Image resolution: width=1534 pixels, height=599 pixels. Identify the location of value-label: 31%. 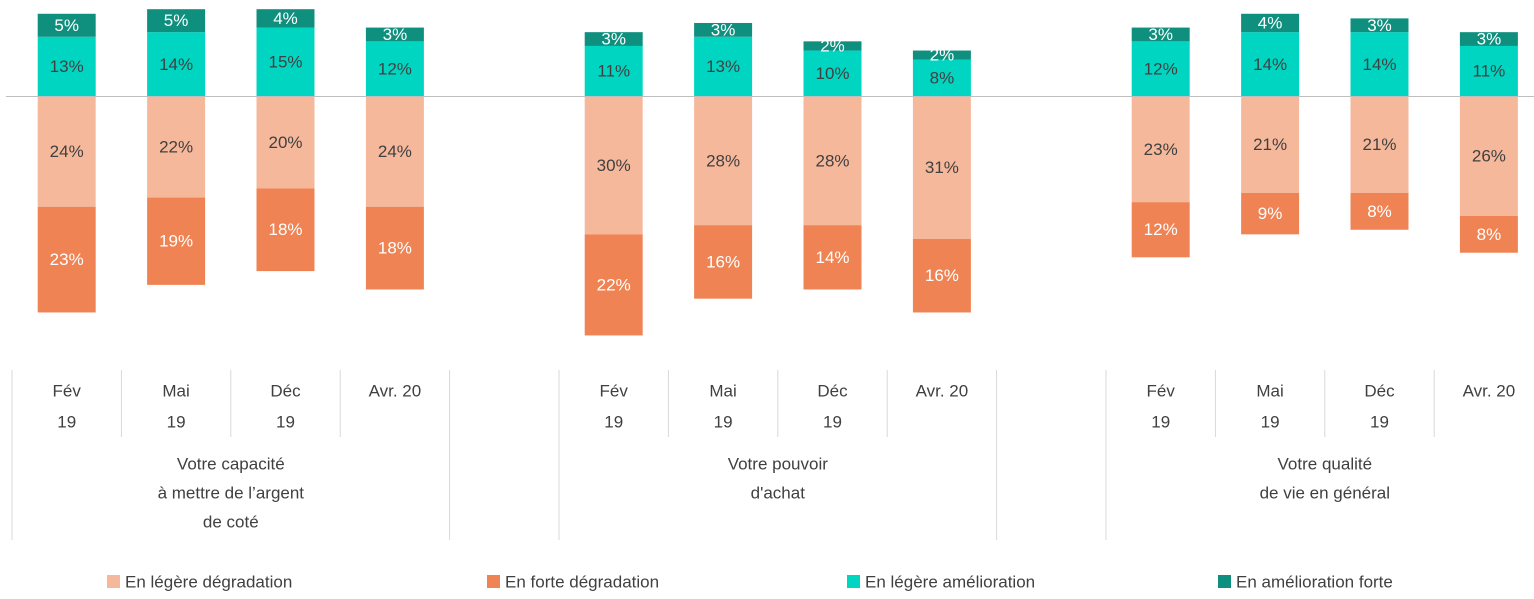
(942, 167).